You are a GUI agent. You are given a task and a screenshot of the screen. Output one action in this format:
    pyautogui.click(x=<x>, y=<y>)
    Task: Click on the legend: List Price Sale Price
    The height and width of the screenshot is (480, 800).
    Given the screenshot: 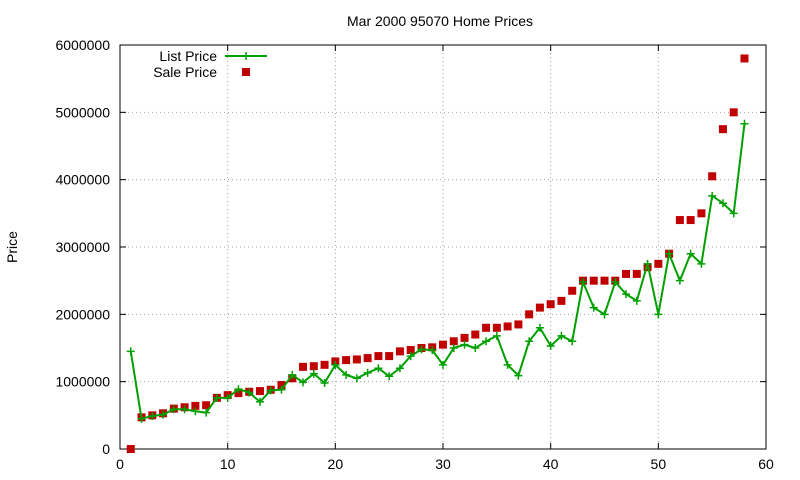 What is the action you would take?
    pyautogui.click(x=210, y=64)
    